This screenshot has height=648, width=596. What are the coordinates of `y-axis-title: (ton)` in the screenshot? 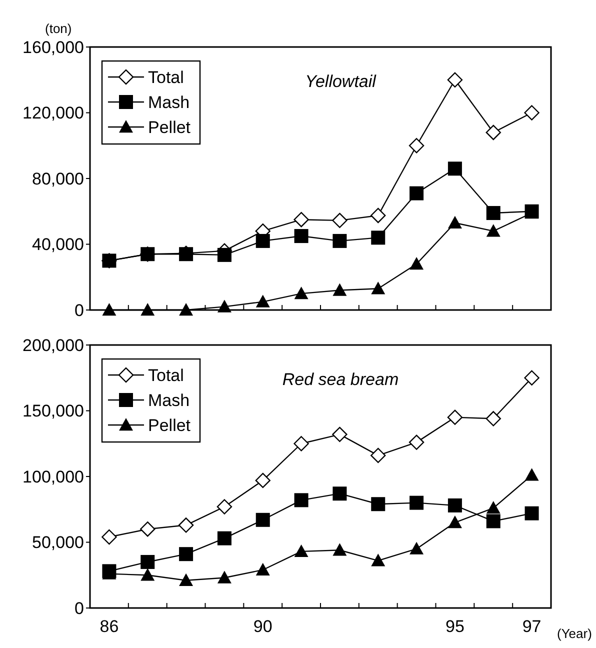 It's located at (58, 28).